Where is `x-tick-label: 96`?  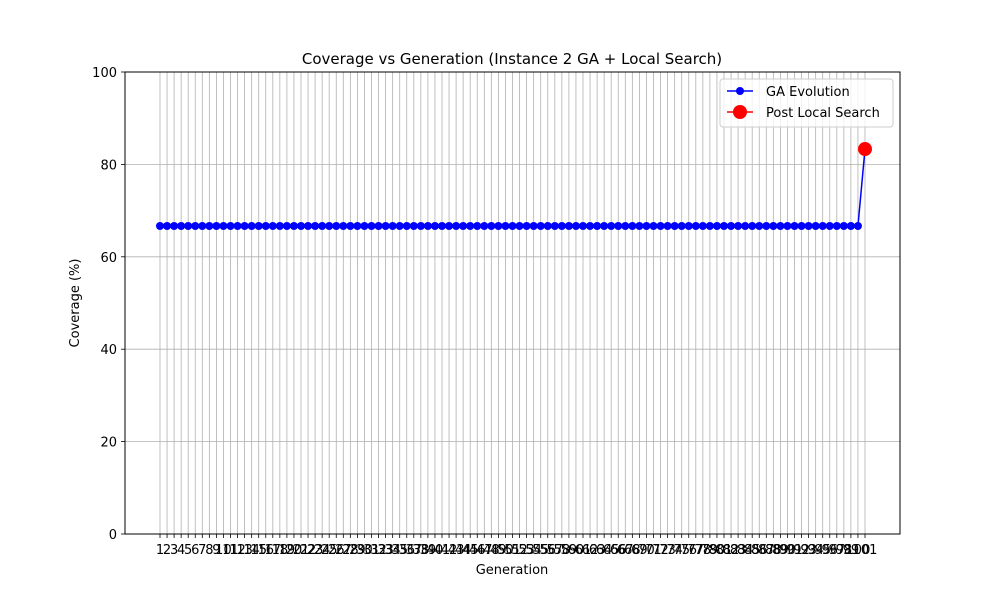 x-tick-label: 96 is located at coordinates (829, 550).